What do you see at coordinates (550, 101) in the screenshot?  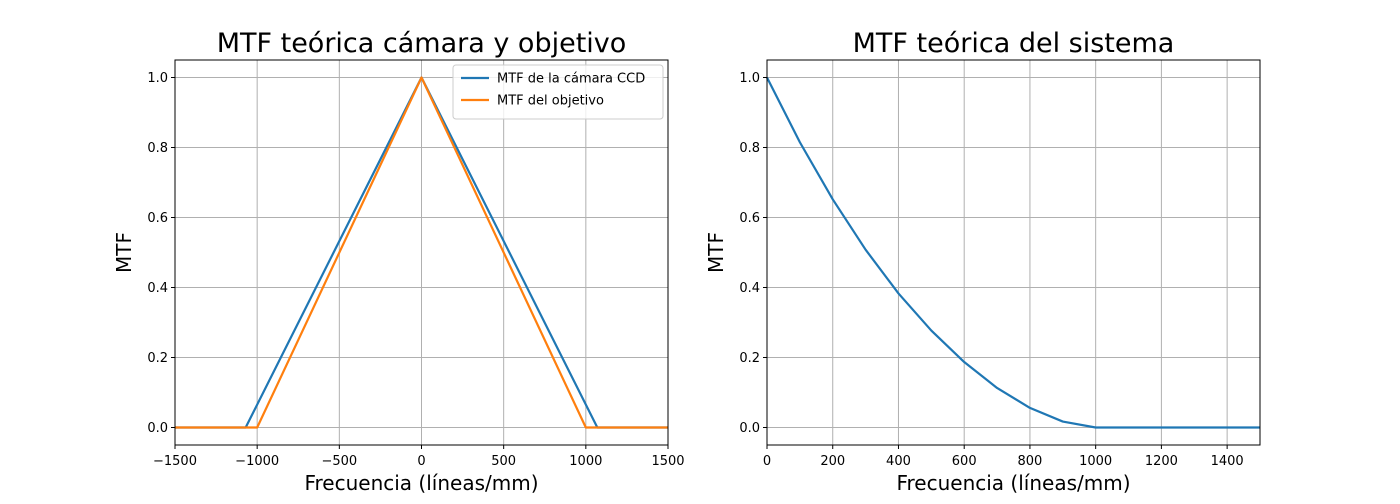 I see `legend-label-1: MTF del objetivo` at bounding box center [550, 101].